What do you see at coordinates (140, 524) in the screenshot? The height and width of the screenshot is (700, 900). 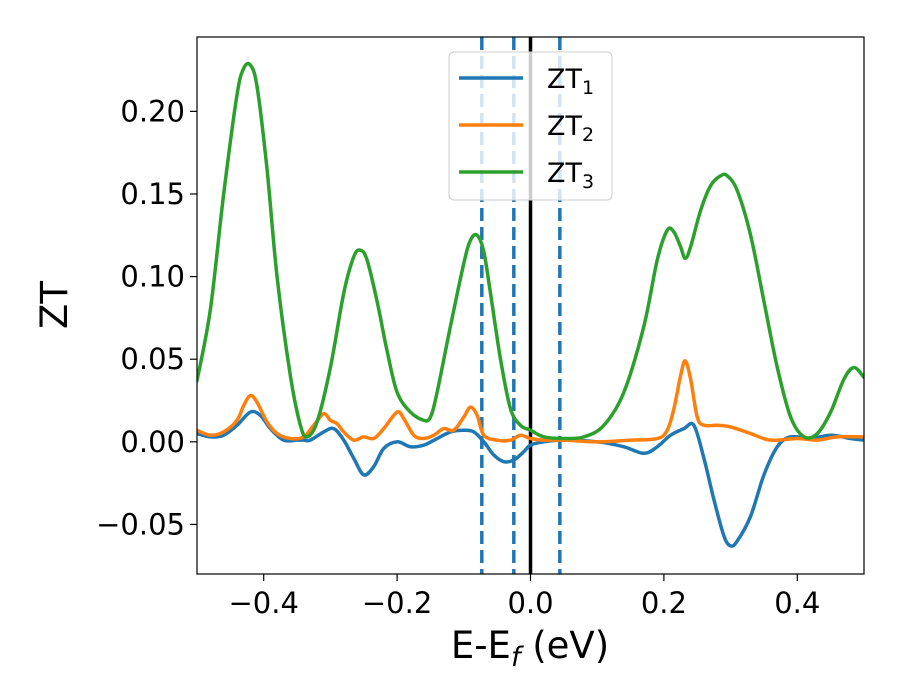 I see `y-tick-label: −0.05` at bounding box center [140, 524].